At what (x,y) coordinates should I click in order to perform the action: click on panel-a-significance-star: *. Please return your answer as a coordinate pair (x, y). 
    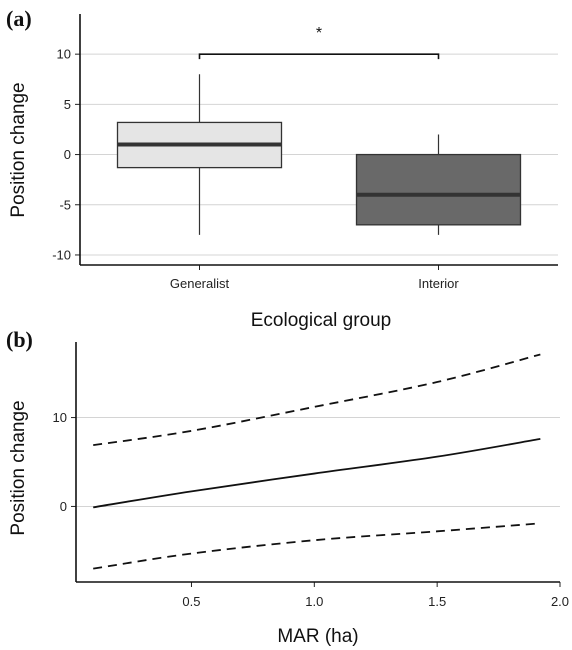
    Looking at the image, I should click on (319, 33).